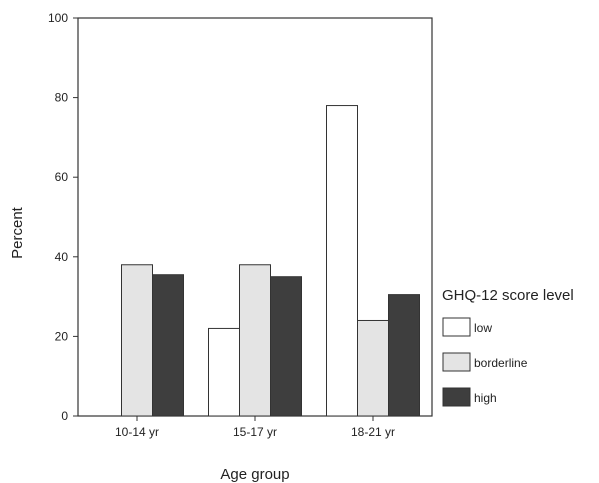 The height and width of the screenshot is (483, 599). What do you see at coordinates (64, 416) in the screenshot?
I see `y-tick-label: 0` at bounding box center [64, 416].